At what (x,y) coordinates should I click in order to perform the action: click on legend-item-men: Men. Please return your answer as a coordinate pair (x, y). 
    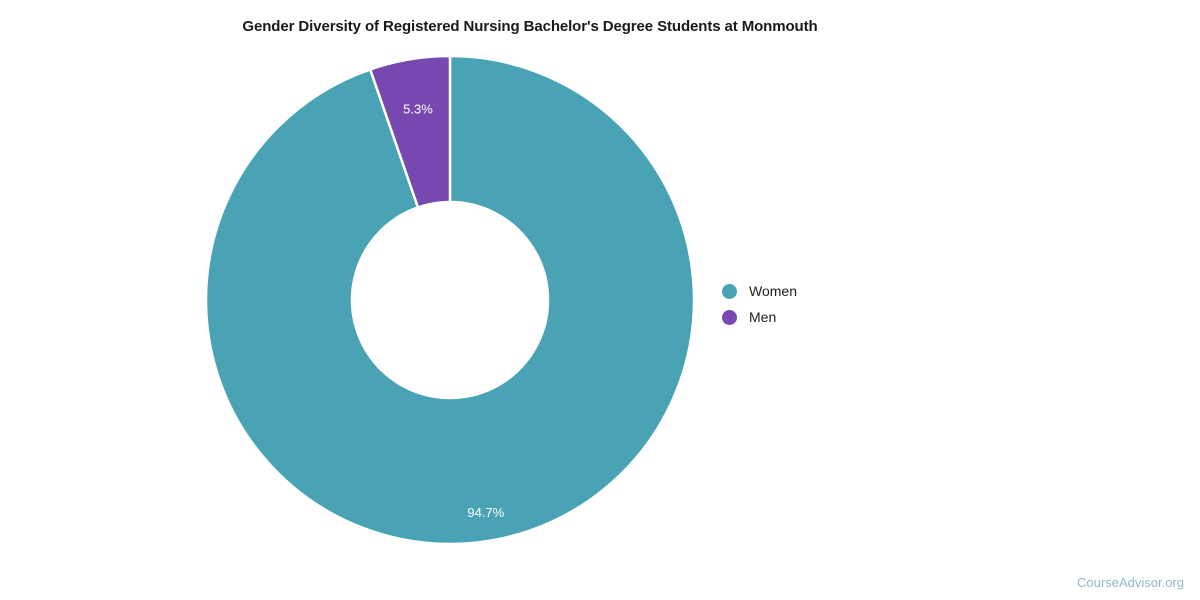
    Looking at the image, I should click on (812, 317).